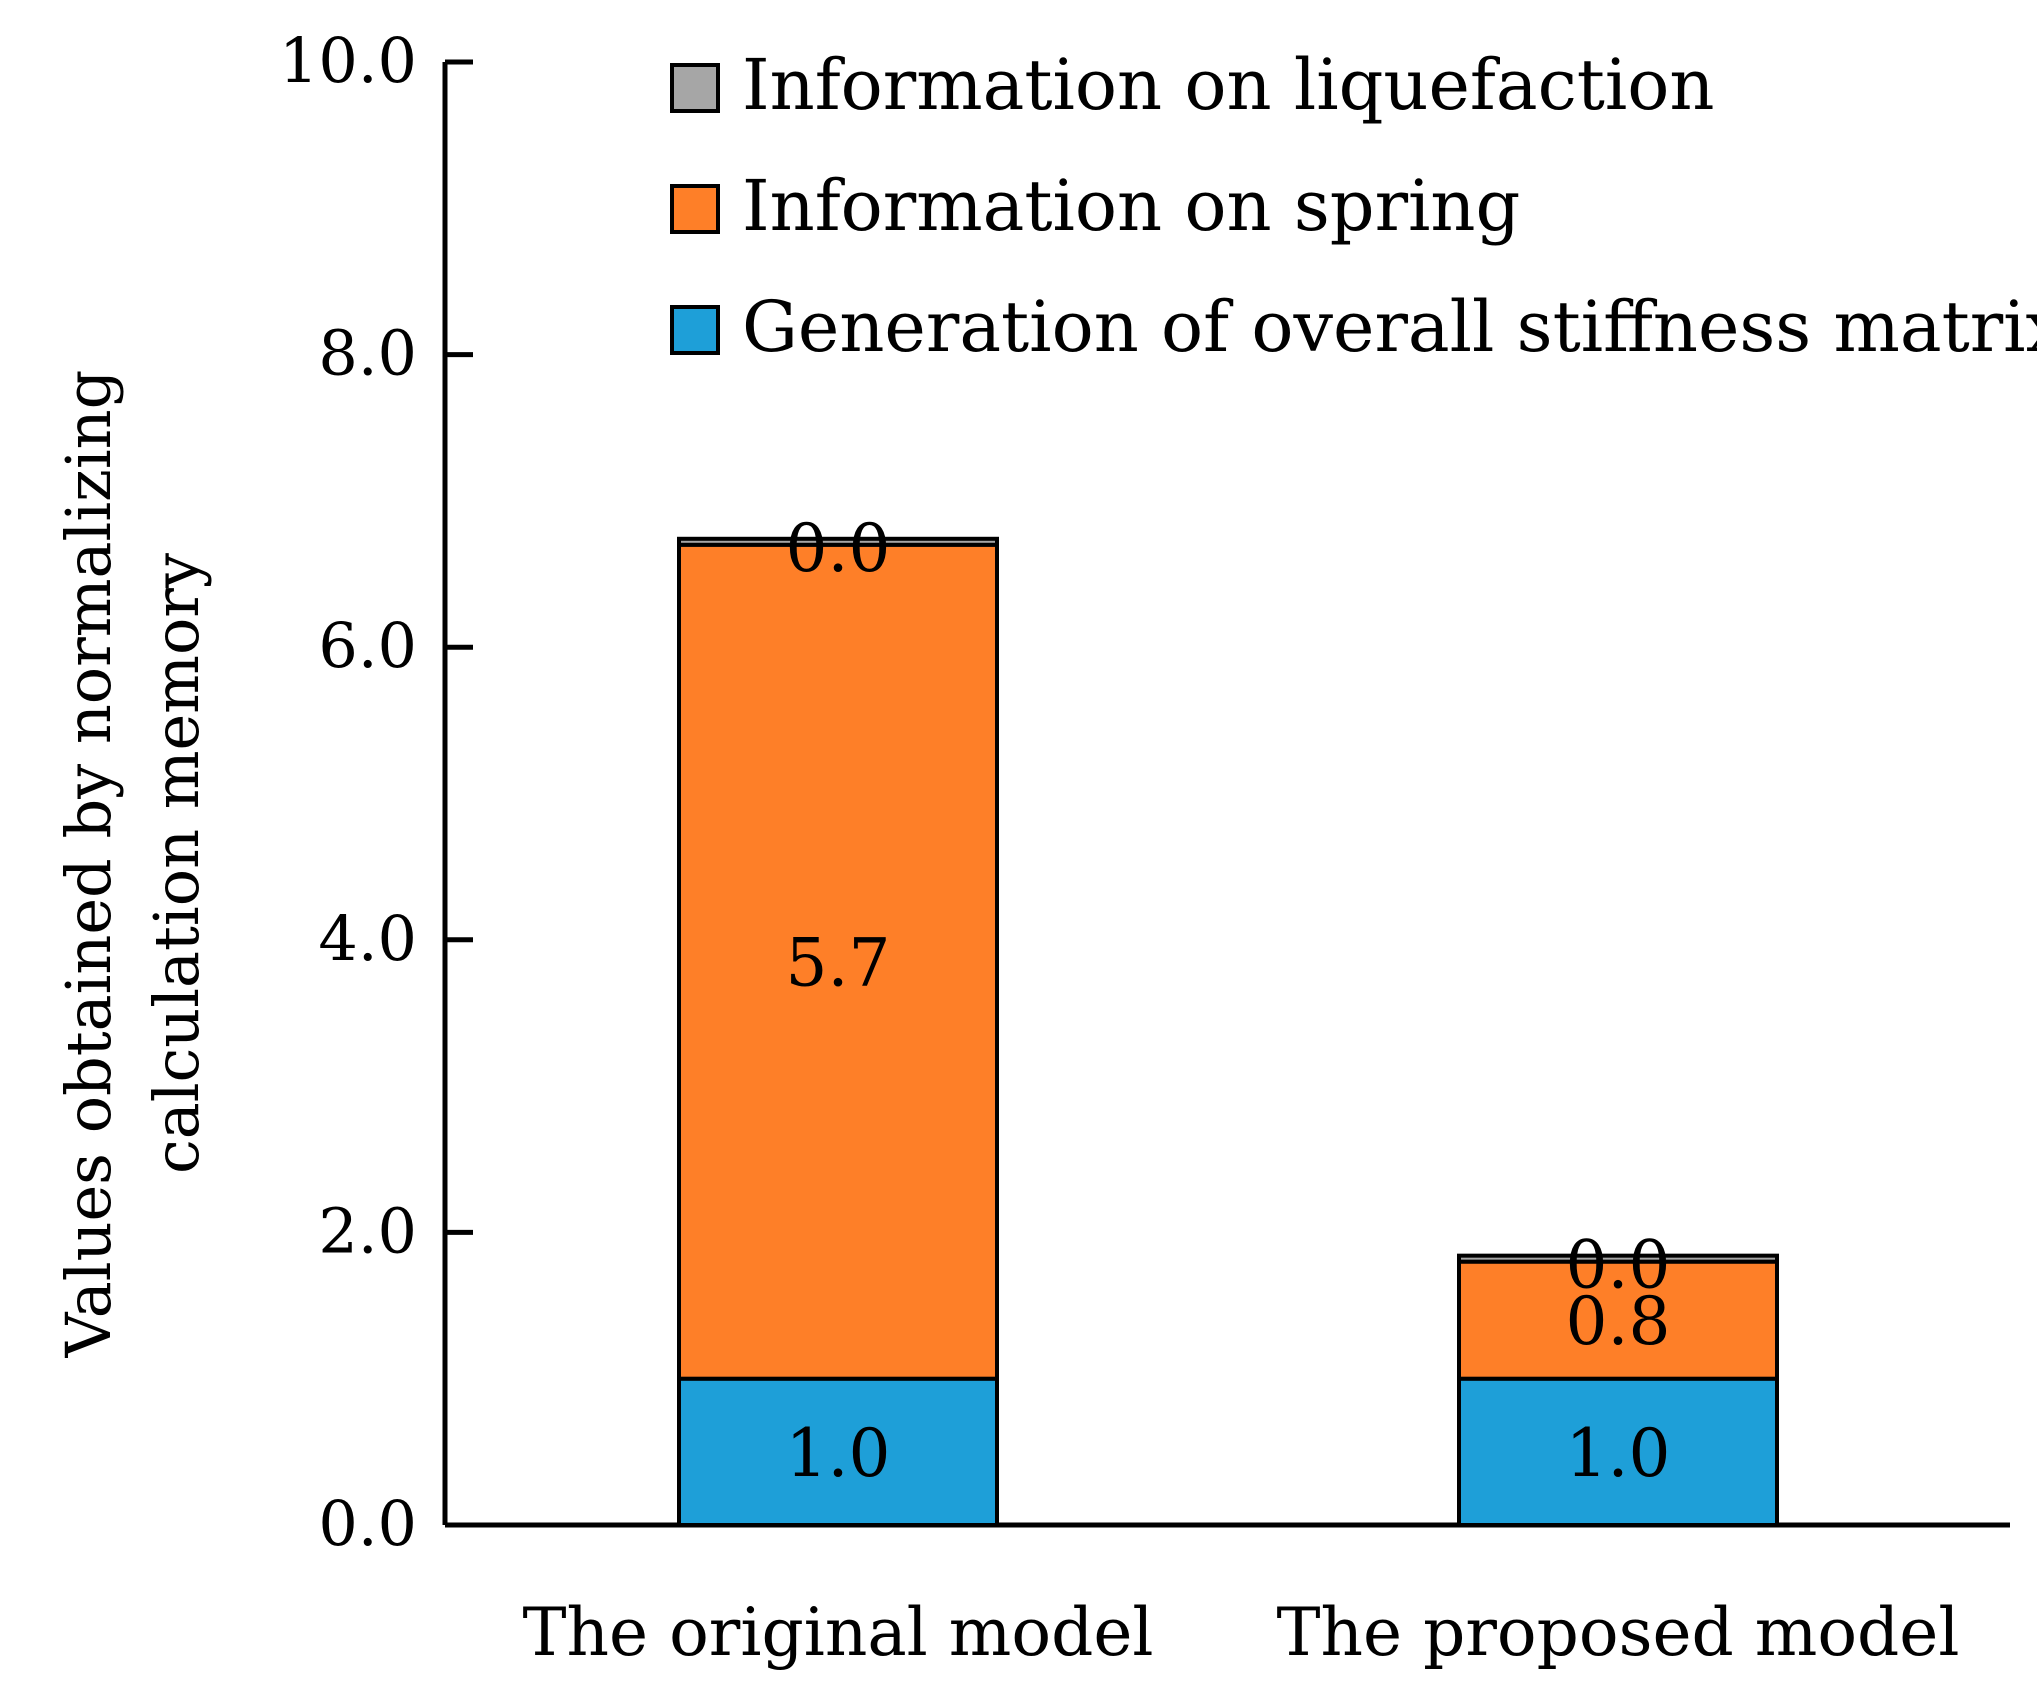  I want to click on y-axis-title-line: Values obtained by normalizing, so click(88, 864).